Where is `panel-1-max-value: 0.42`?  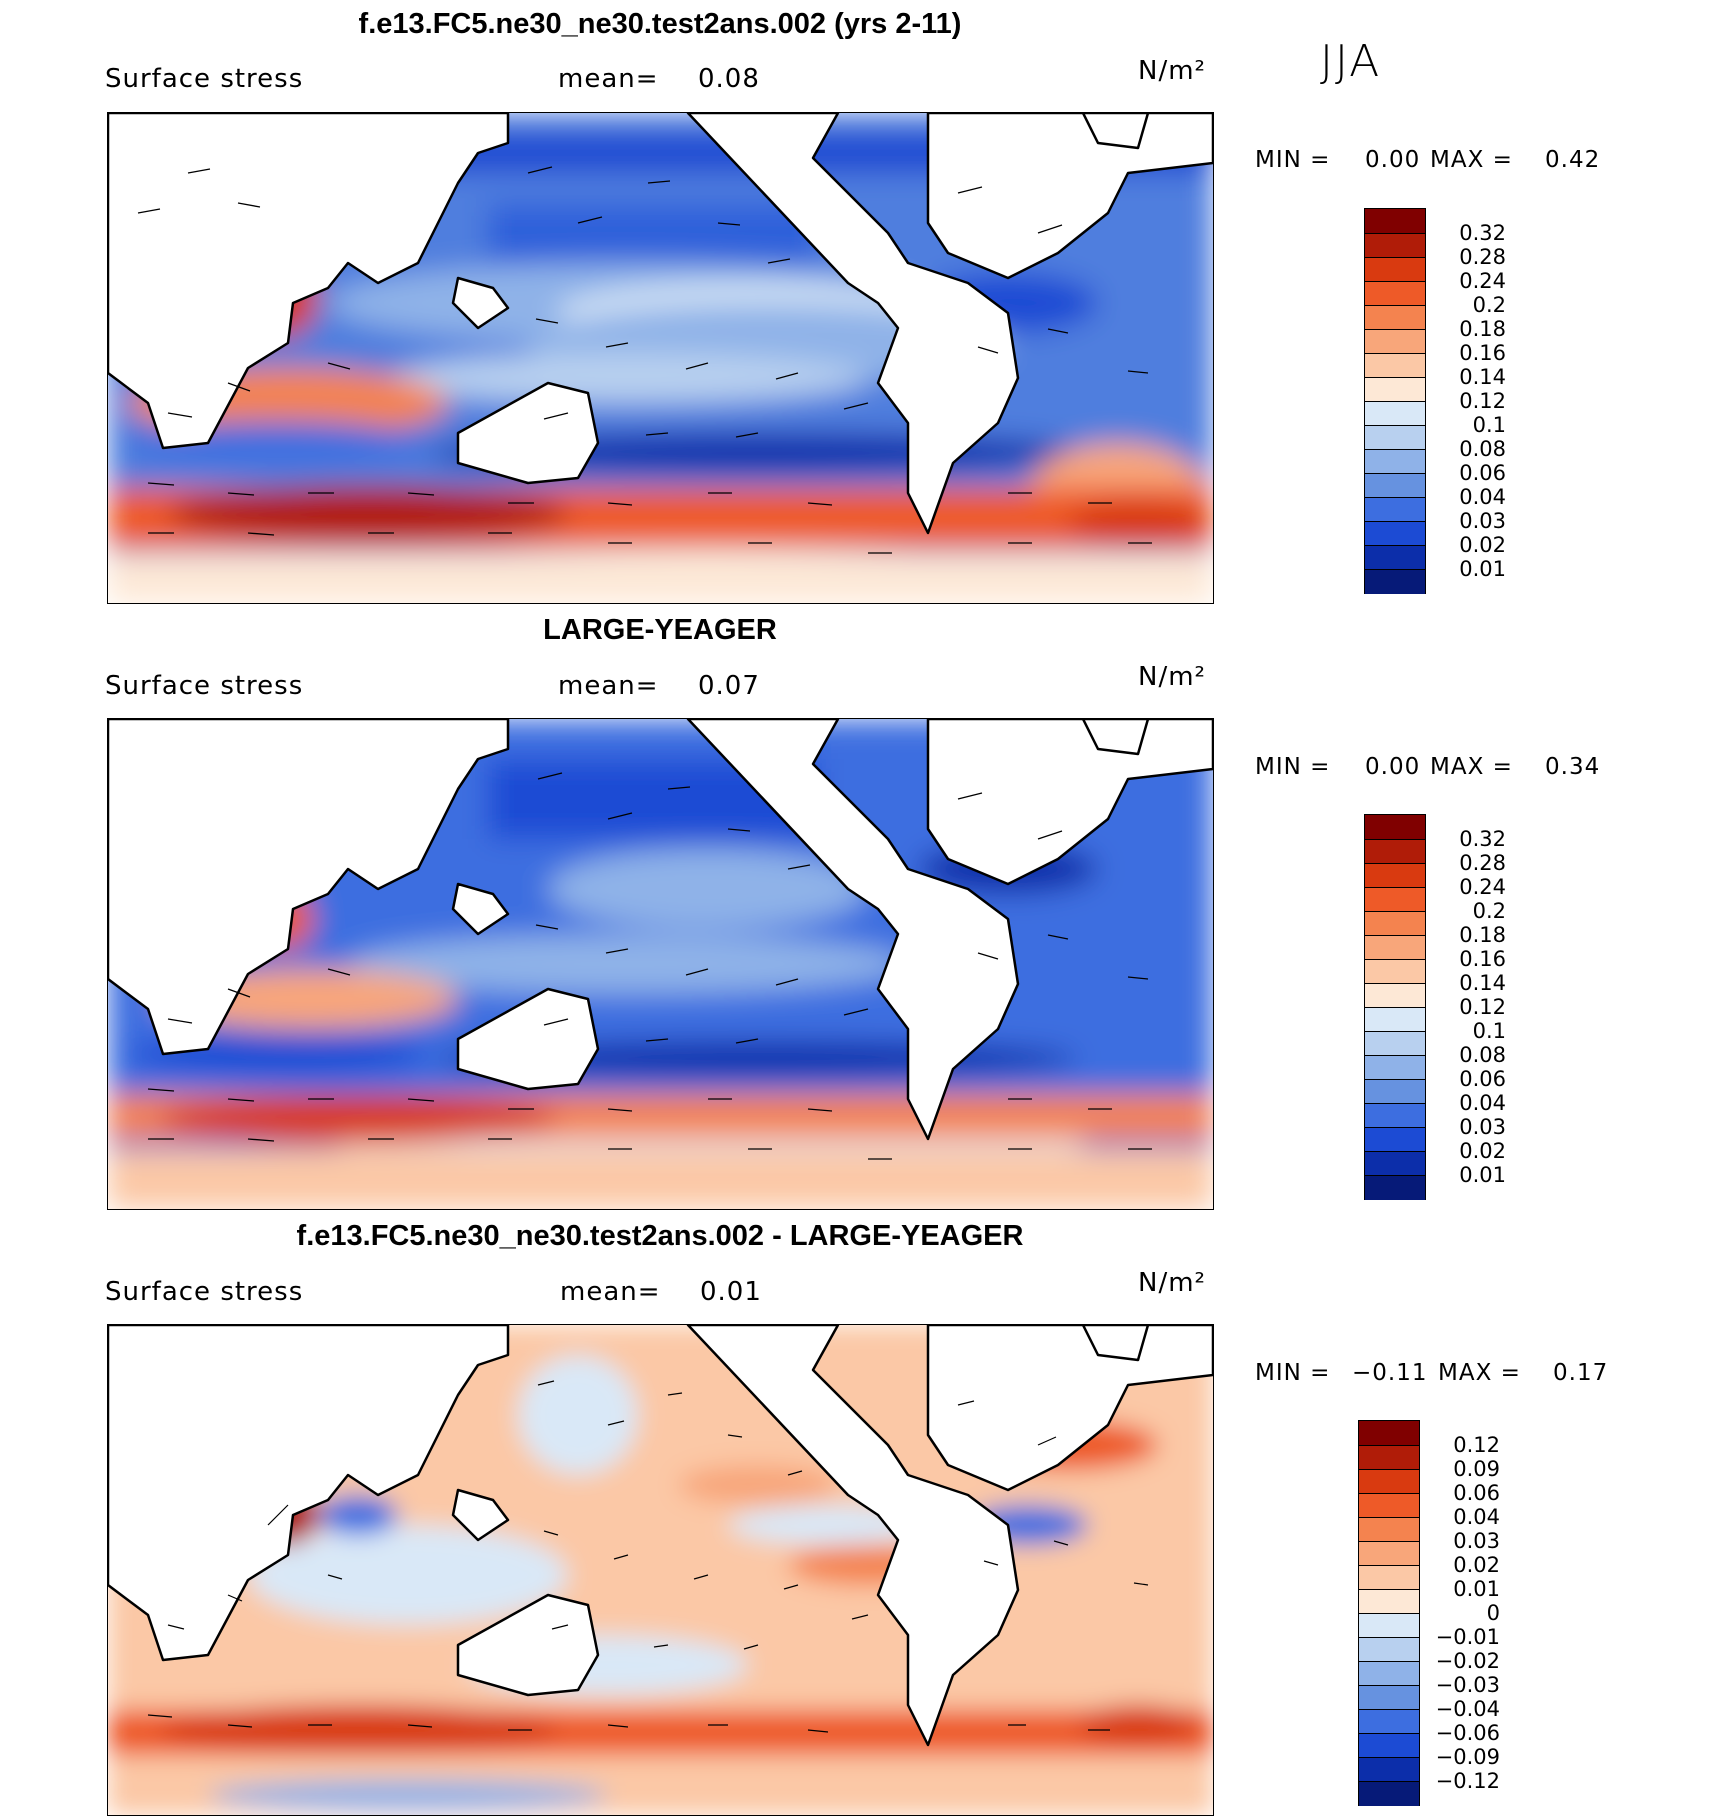 panel-1-max-value: 0.42 is located at coordinates (1573, 160).